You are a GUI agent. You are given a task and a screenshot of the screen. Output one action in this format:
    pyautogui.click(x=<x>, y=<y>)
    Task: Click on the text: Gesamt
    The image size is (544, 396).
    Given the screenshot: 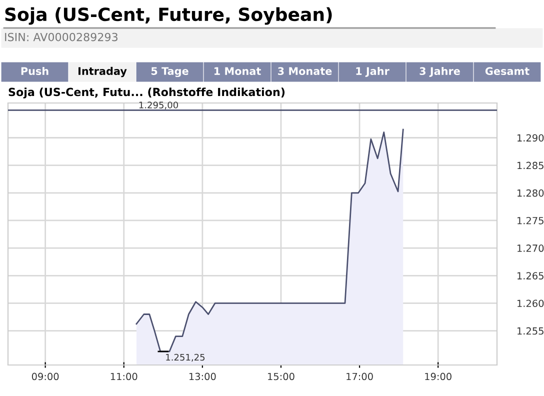 What is the action you would take?
    pyautogui.click(x=507, y=71)
    